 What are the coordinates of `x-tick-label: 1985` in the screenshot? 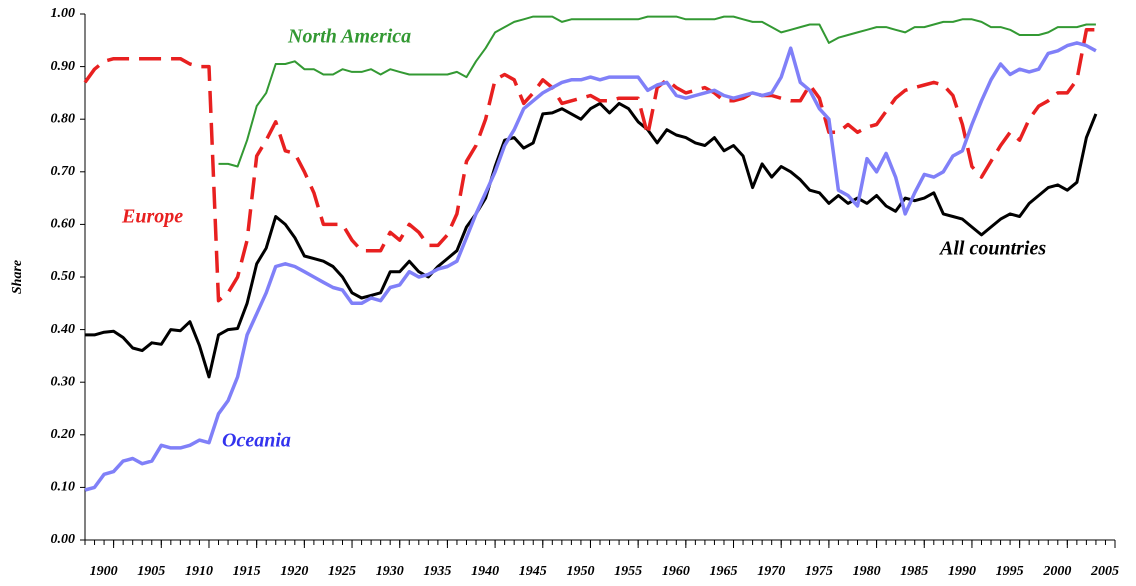 It's located at (914, 571).